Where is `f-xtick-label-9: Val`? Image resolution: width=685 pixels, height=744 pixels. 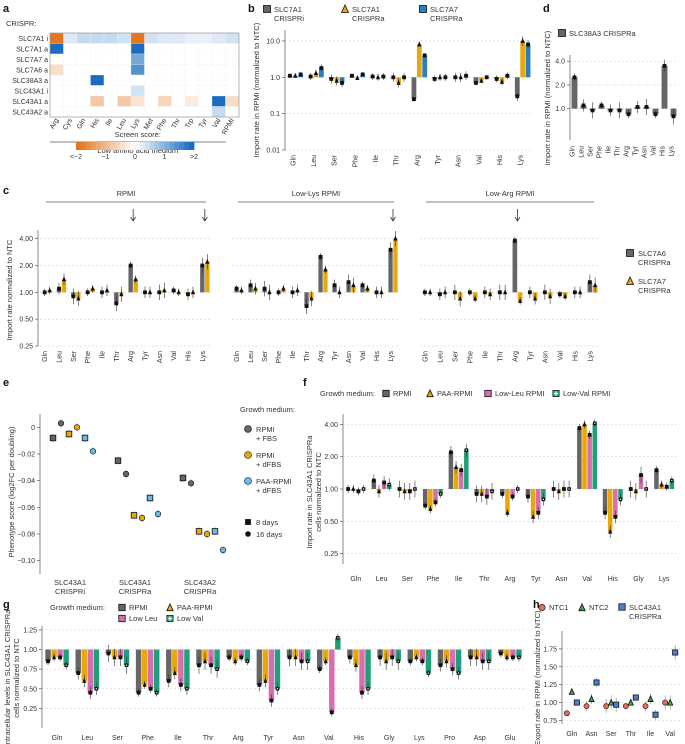 f-xtick-label-9: Val is located at coordinates (587, 579).